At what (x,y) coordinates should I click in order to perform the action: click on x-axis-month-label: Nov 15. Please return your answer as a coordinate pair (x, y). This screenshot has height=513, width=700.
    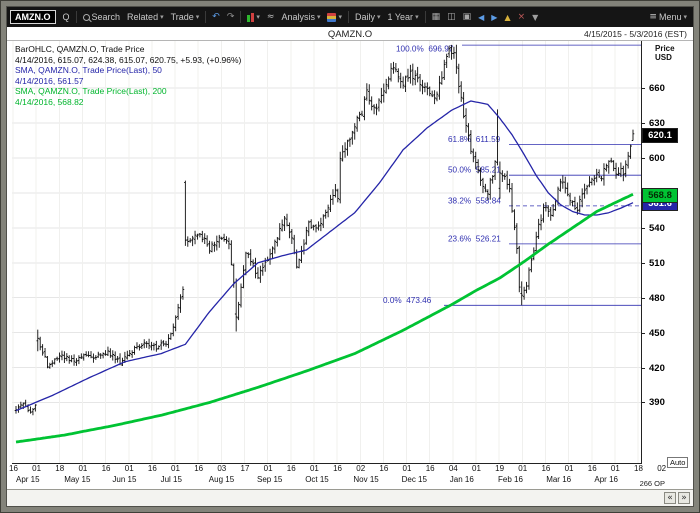
    Looking at the image, I should click on (366, 479).